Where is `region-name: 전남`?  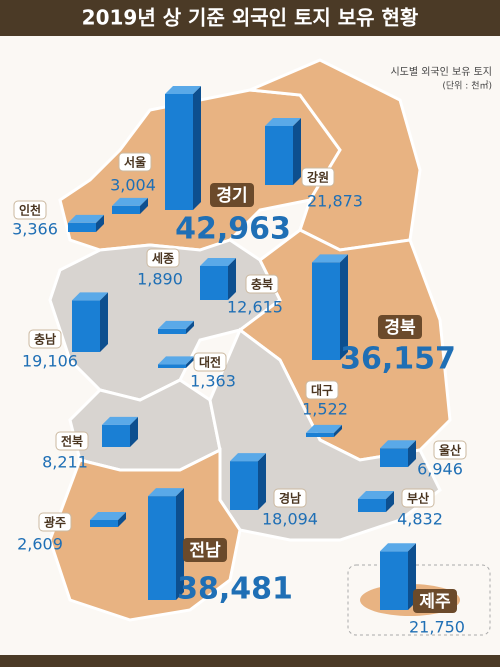
region-name: 전남 is located at coordinates (205, 551).